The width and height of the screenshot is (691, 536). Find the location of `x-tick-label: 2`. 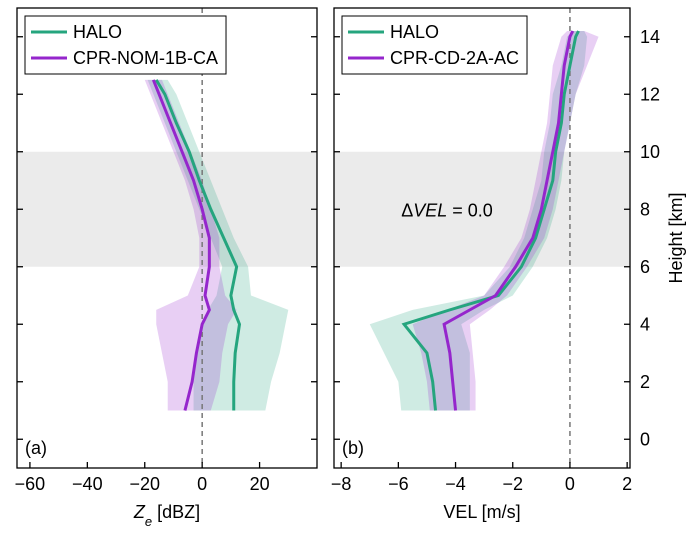

x-tick-label: 2 is located at coordinates (627, 484).